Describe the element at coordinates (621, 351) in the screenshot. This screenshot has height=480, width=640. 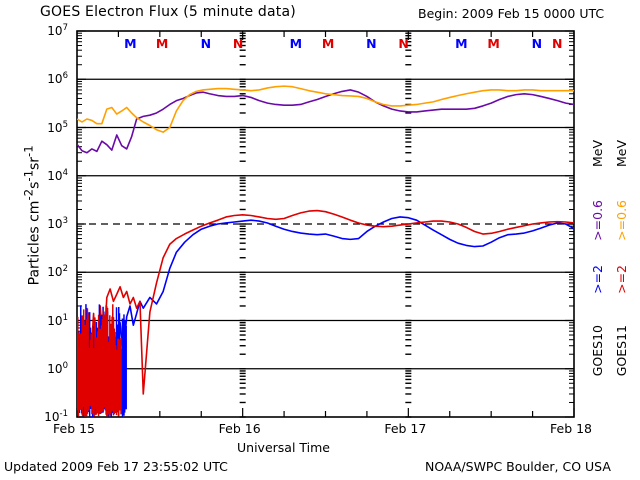
I see `legend-goes11-sat: GOES11` at that location.